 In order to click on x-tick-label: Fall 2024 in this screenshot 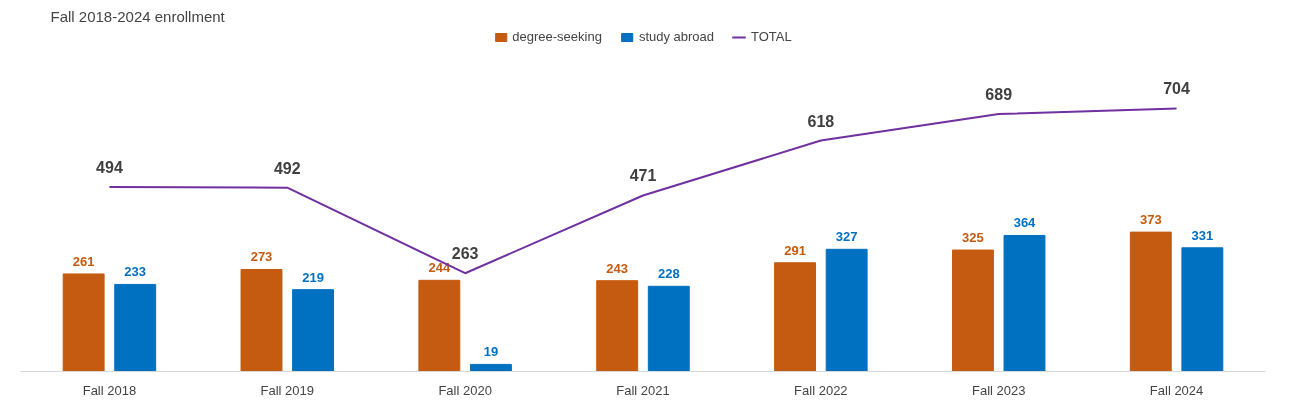, I will do `click(1176, 390)`.